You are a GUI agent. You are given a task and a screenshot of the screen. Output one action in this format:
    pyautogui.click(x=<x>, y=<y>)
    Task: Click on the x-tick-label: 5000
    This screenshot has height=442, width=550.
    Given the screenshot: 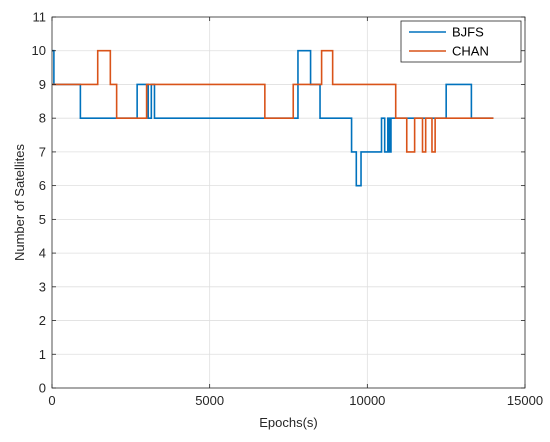 What is the action you would take?
    pyautogui.click(x=209, y=400)
    